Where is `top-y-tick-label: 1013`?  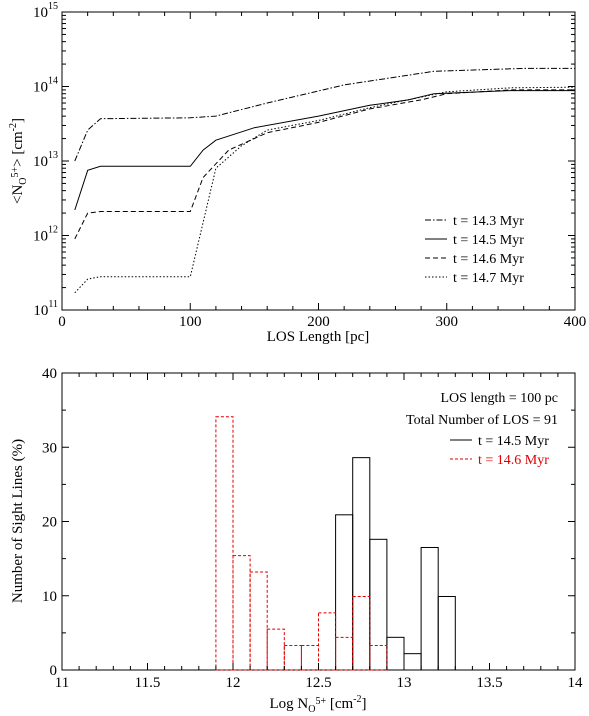 top-y-tick-label: 1013 is located at coordinates (45, 160).